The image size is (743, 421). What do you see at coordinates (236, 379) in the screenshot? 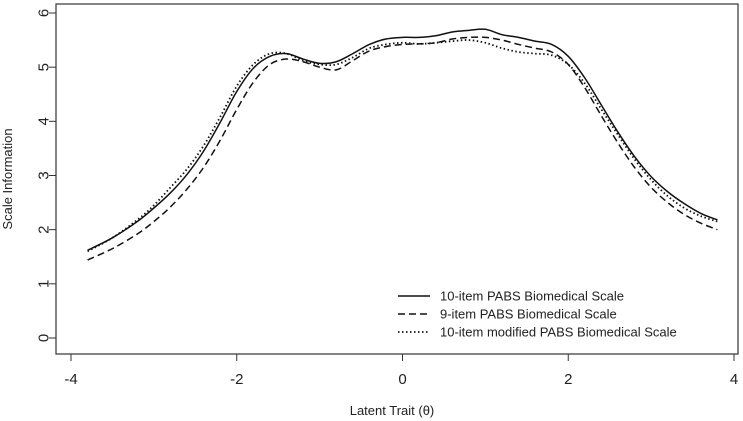
I see `x-tick-label: -2` at bounding box center [236, 379].